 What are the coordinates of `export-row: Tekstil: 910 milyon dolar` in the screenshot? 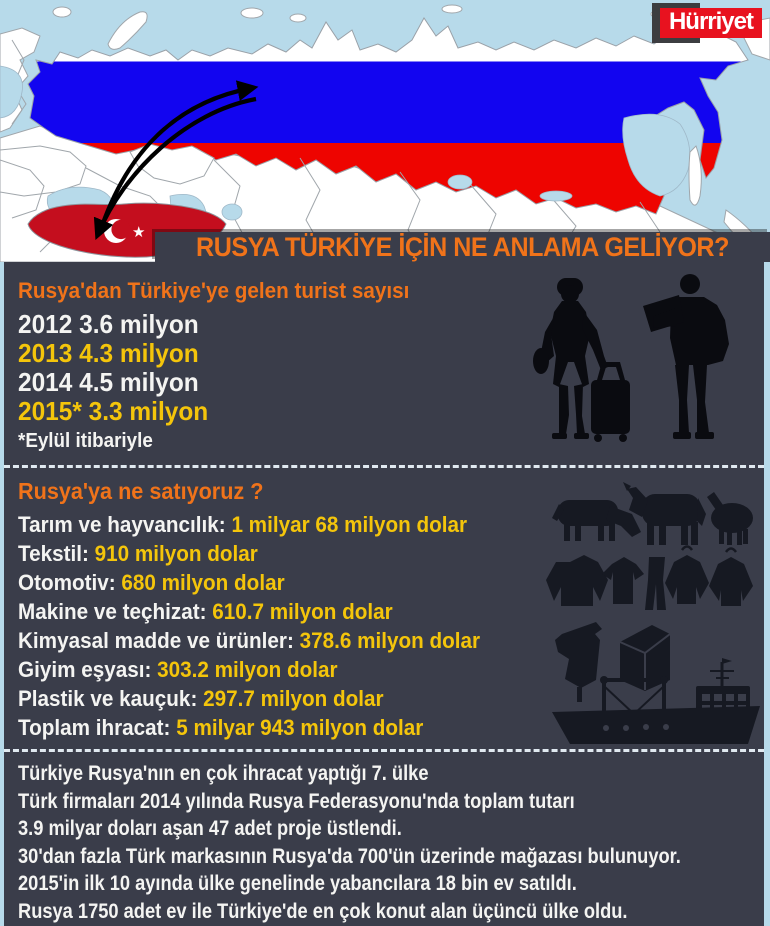 It's located at (138, 553).